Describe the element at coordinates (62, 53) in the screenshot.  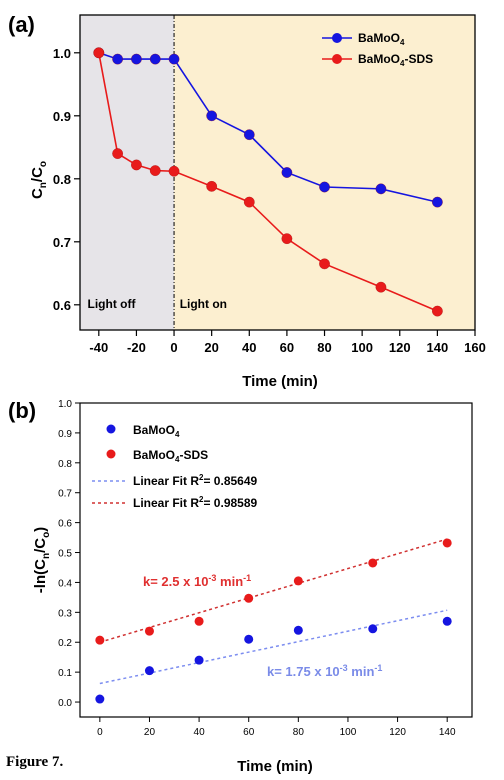
I see `y-tick-label-a: 1.0` at that location.